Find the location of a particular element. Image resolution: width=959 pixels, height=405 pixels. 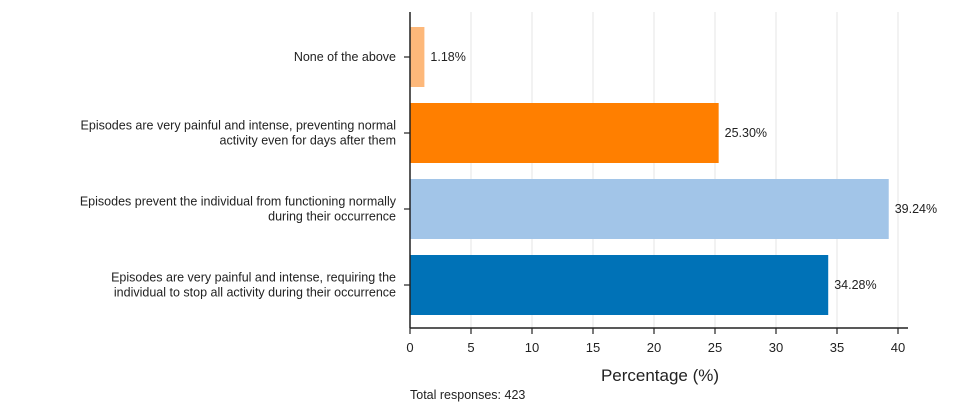

category-label-2-line-1: activity even for days after them is located at coordinates (308, 141).